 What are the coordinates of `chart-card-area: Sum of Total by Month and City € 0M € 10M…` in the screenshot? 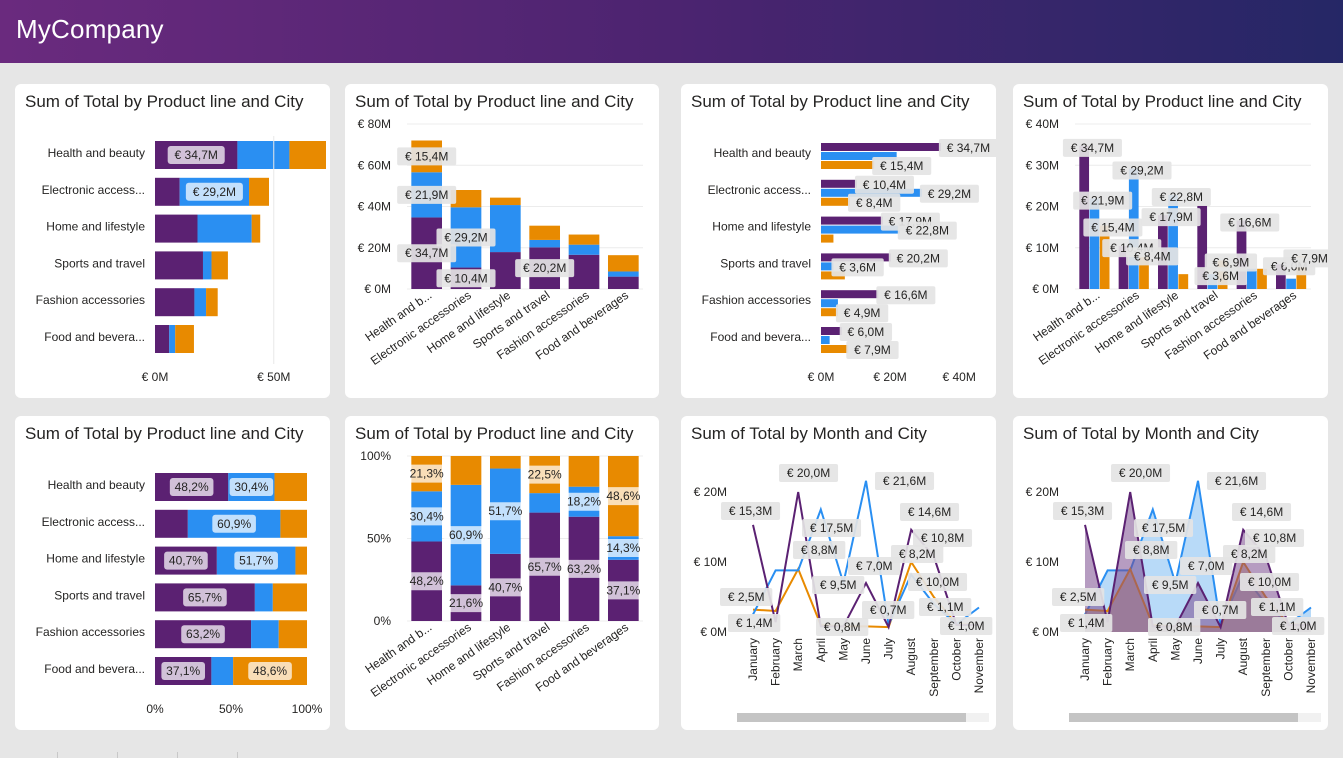 It's located at (1170, 573).